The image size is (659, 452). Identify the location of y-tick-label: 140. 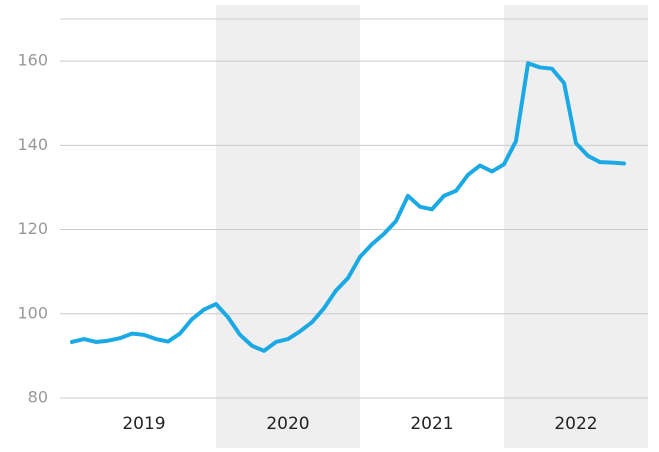
(32, 144).